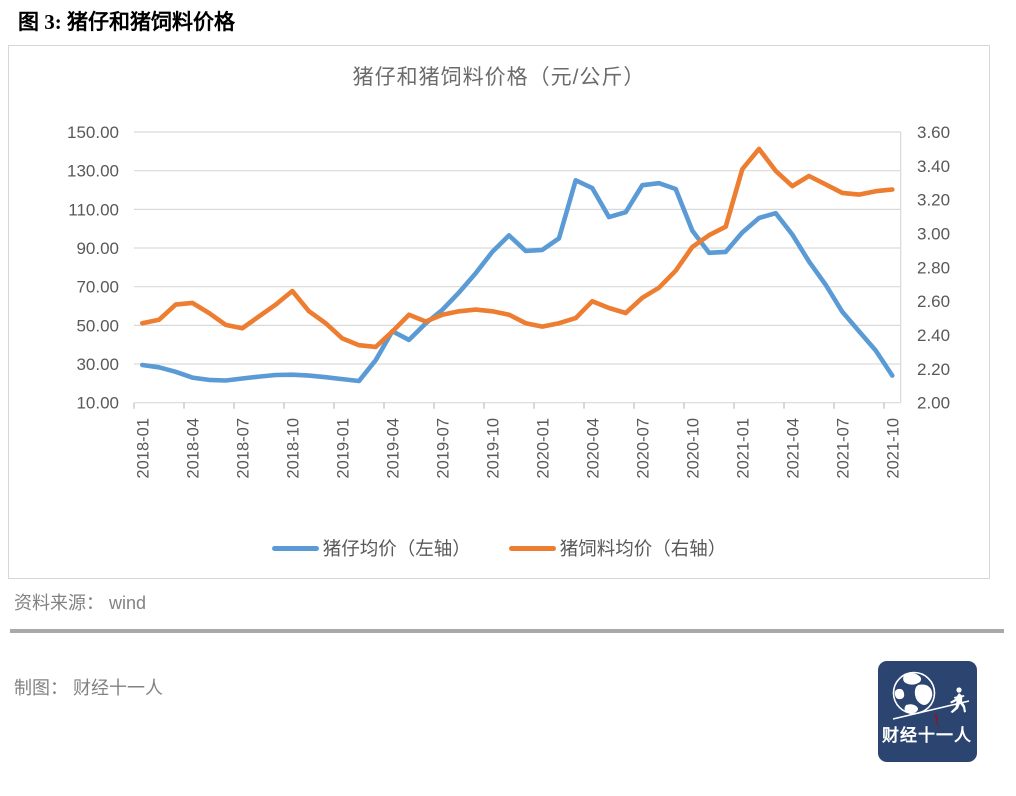 The image size is (1016, 796). What do you see at coordinates (543, 448) in the screenshot?
I see `x-axis-label: 2020-01` at bounding box center [543, 448].